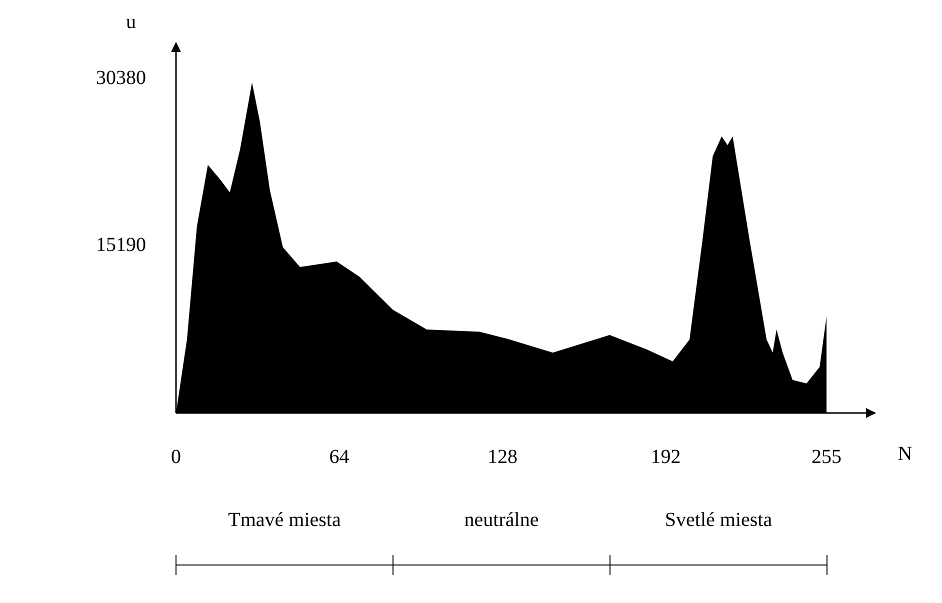  I want to click on x-axis-title: N, so click(905, 454).